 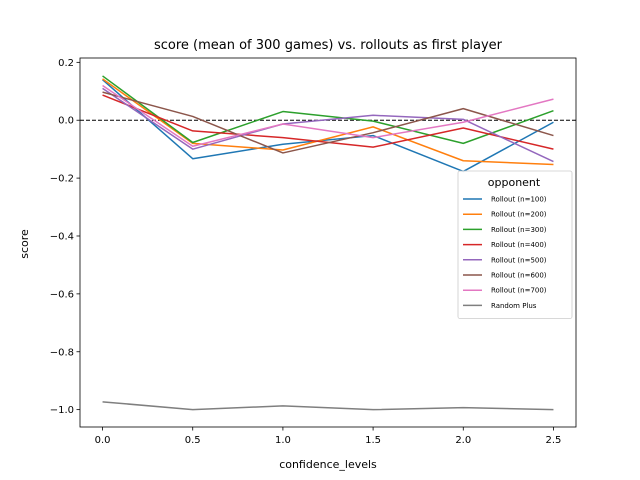 I want to click on legend-label-1: Rollout (n=200), so click(x=519, y=215).